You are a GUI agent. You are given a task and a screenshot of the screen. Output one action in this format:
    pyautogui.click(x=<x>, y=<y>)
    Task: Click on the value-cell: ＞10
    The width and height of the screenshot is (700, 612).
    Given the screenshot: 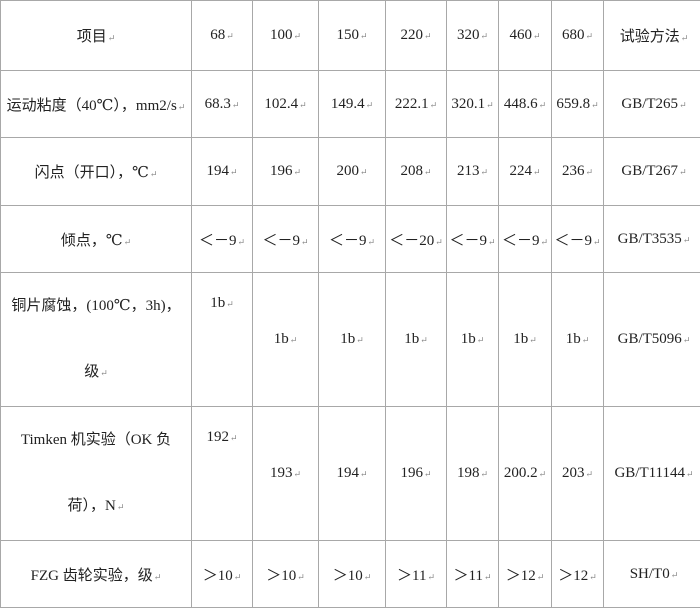 What is the action you would take?
    pyautogui.click(x=222, y=574)
    